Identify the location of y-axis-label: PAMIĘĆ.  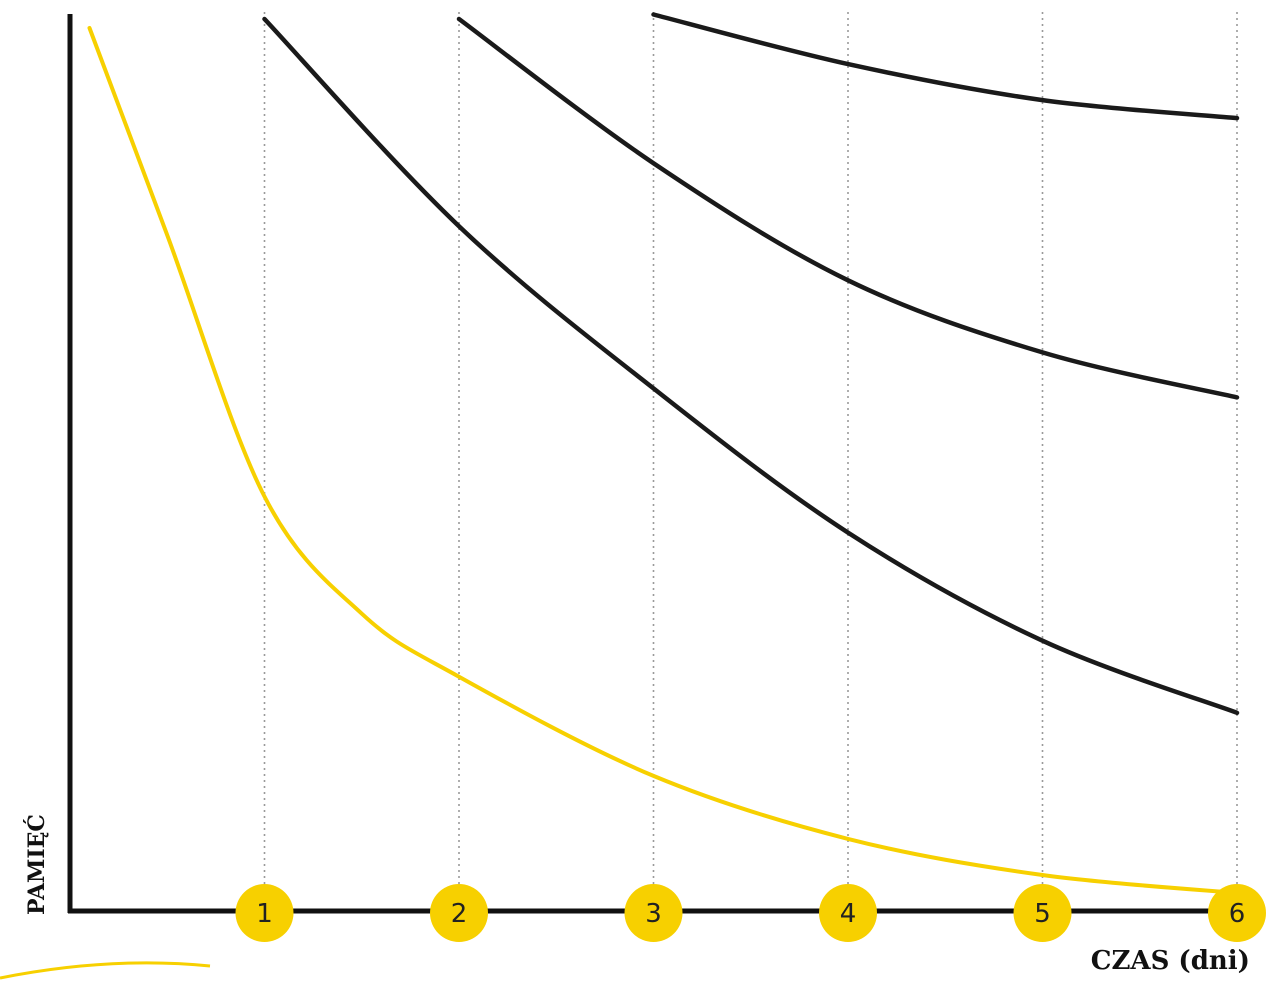
(36, 864).